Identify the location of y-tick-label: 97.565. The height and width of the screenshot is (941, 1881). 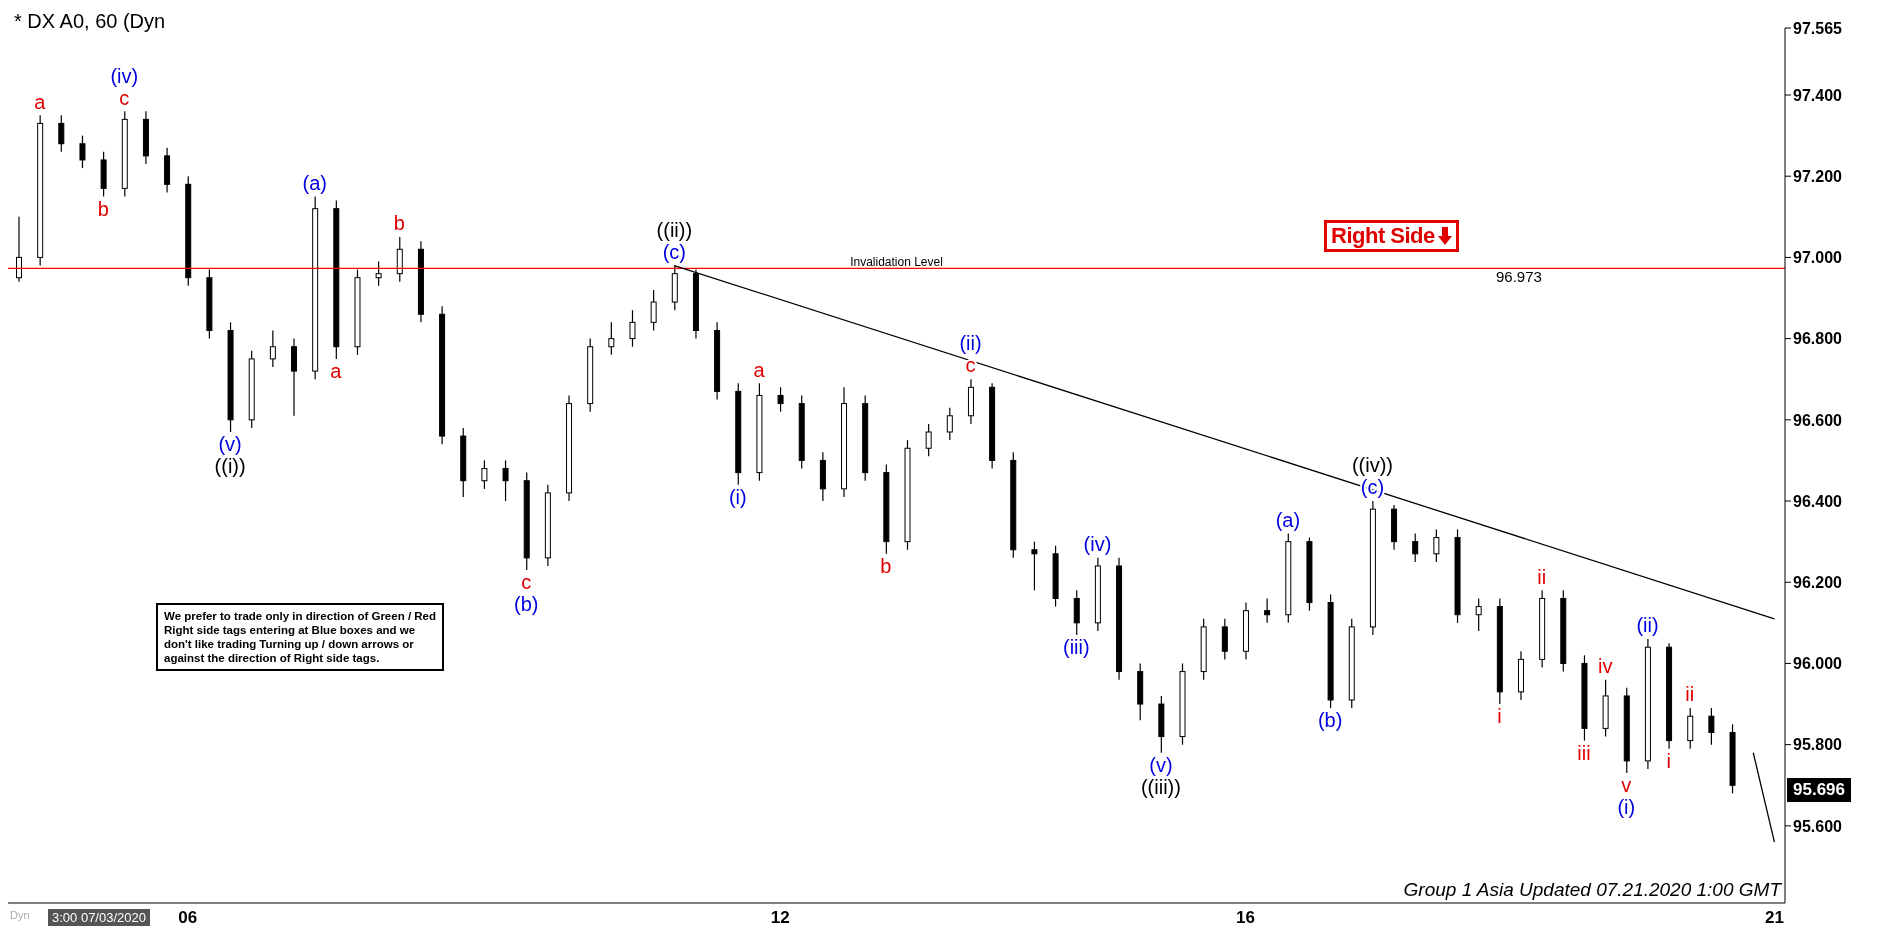
(1818, 28).